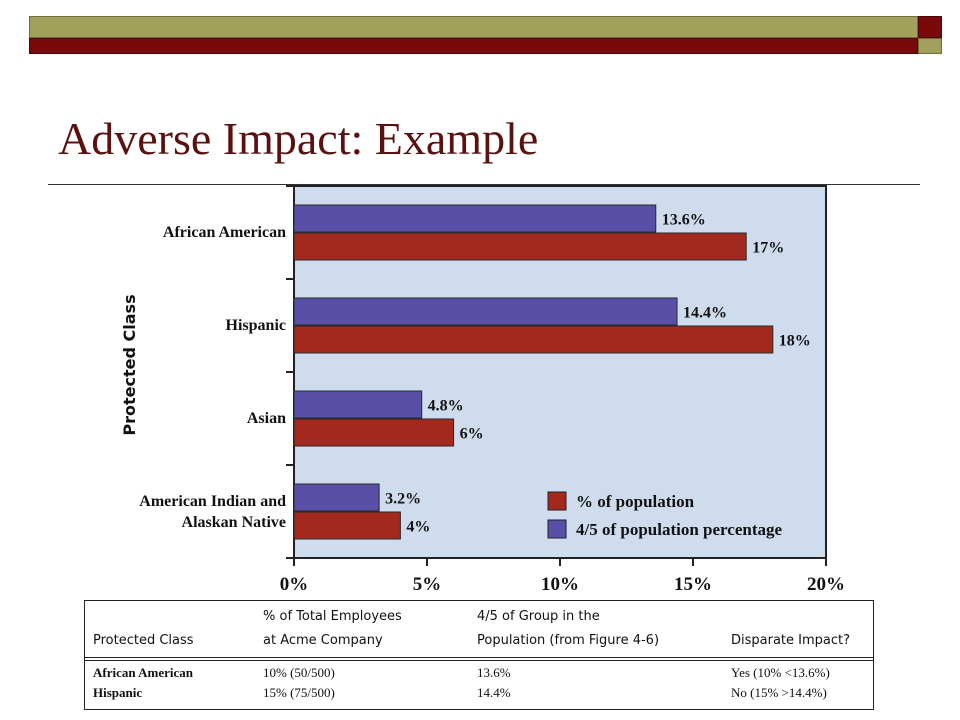  Describe the element at coordinates (693, 584) in the screenshot. I see `x-tick-label: 15%` at that location.